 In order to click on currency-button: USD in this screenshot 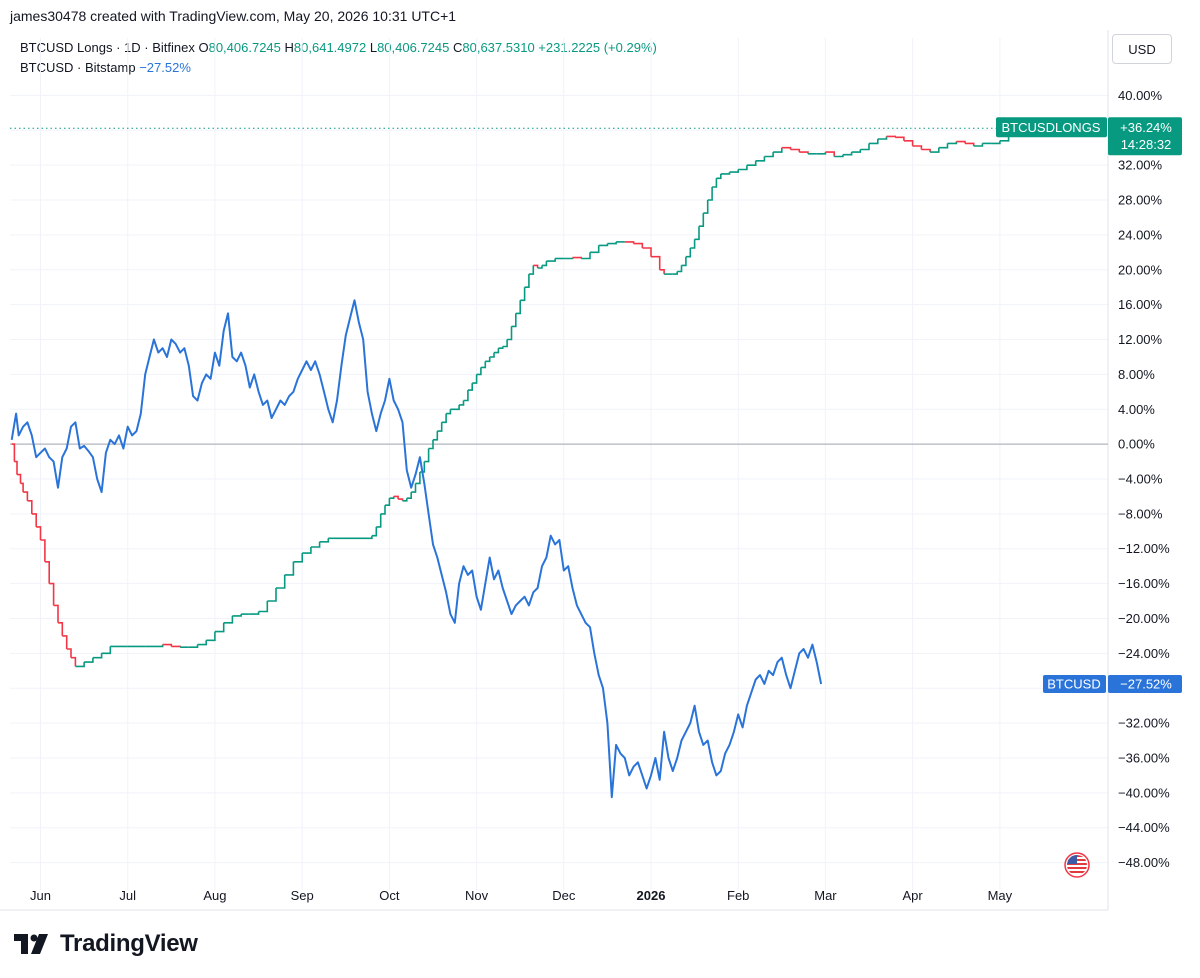, I will do `click(1142, 49)`.